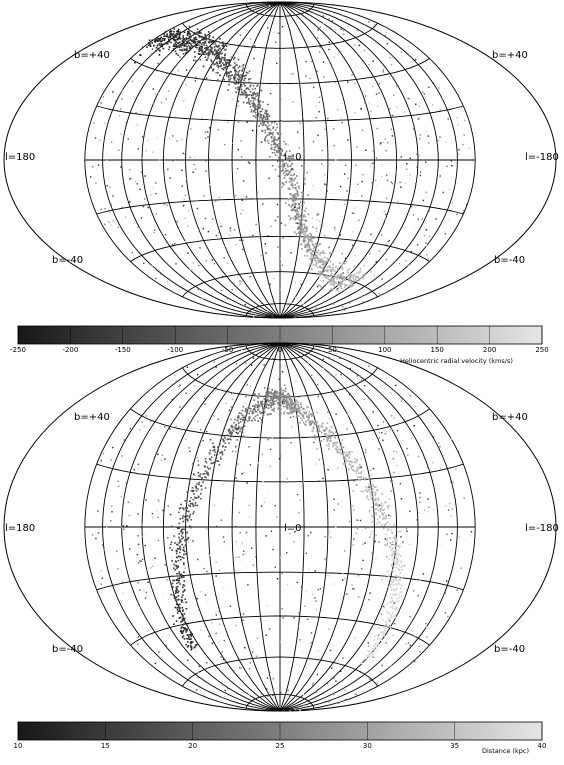 This screenshot has height=765, width=564. What do you see at coordinates (437, 350) in the screenshot?
I see `colorbar-tick-label: 150` at bounding box center [437, 350].